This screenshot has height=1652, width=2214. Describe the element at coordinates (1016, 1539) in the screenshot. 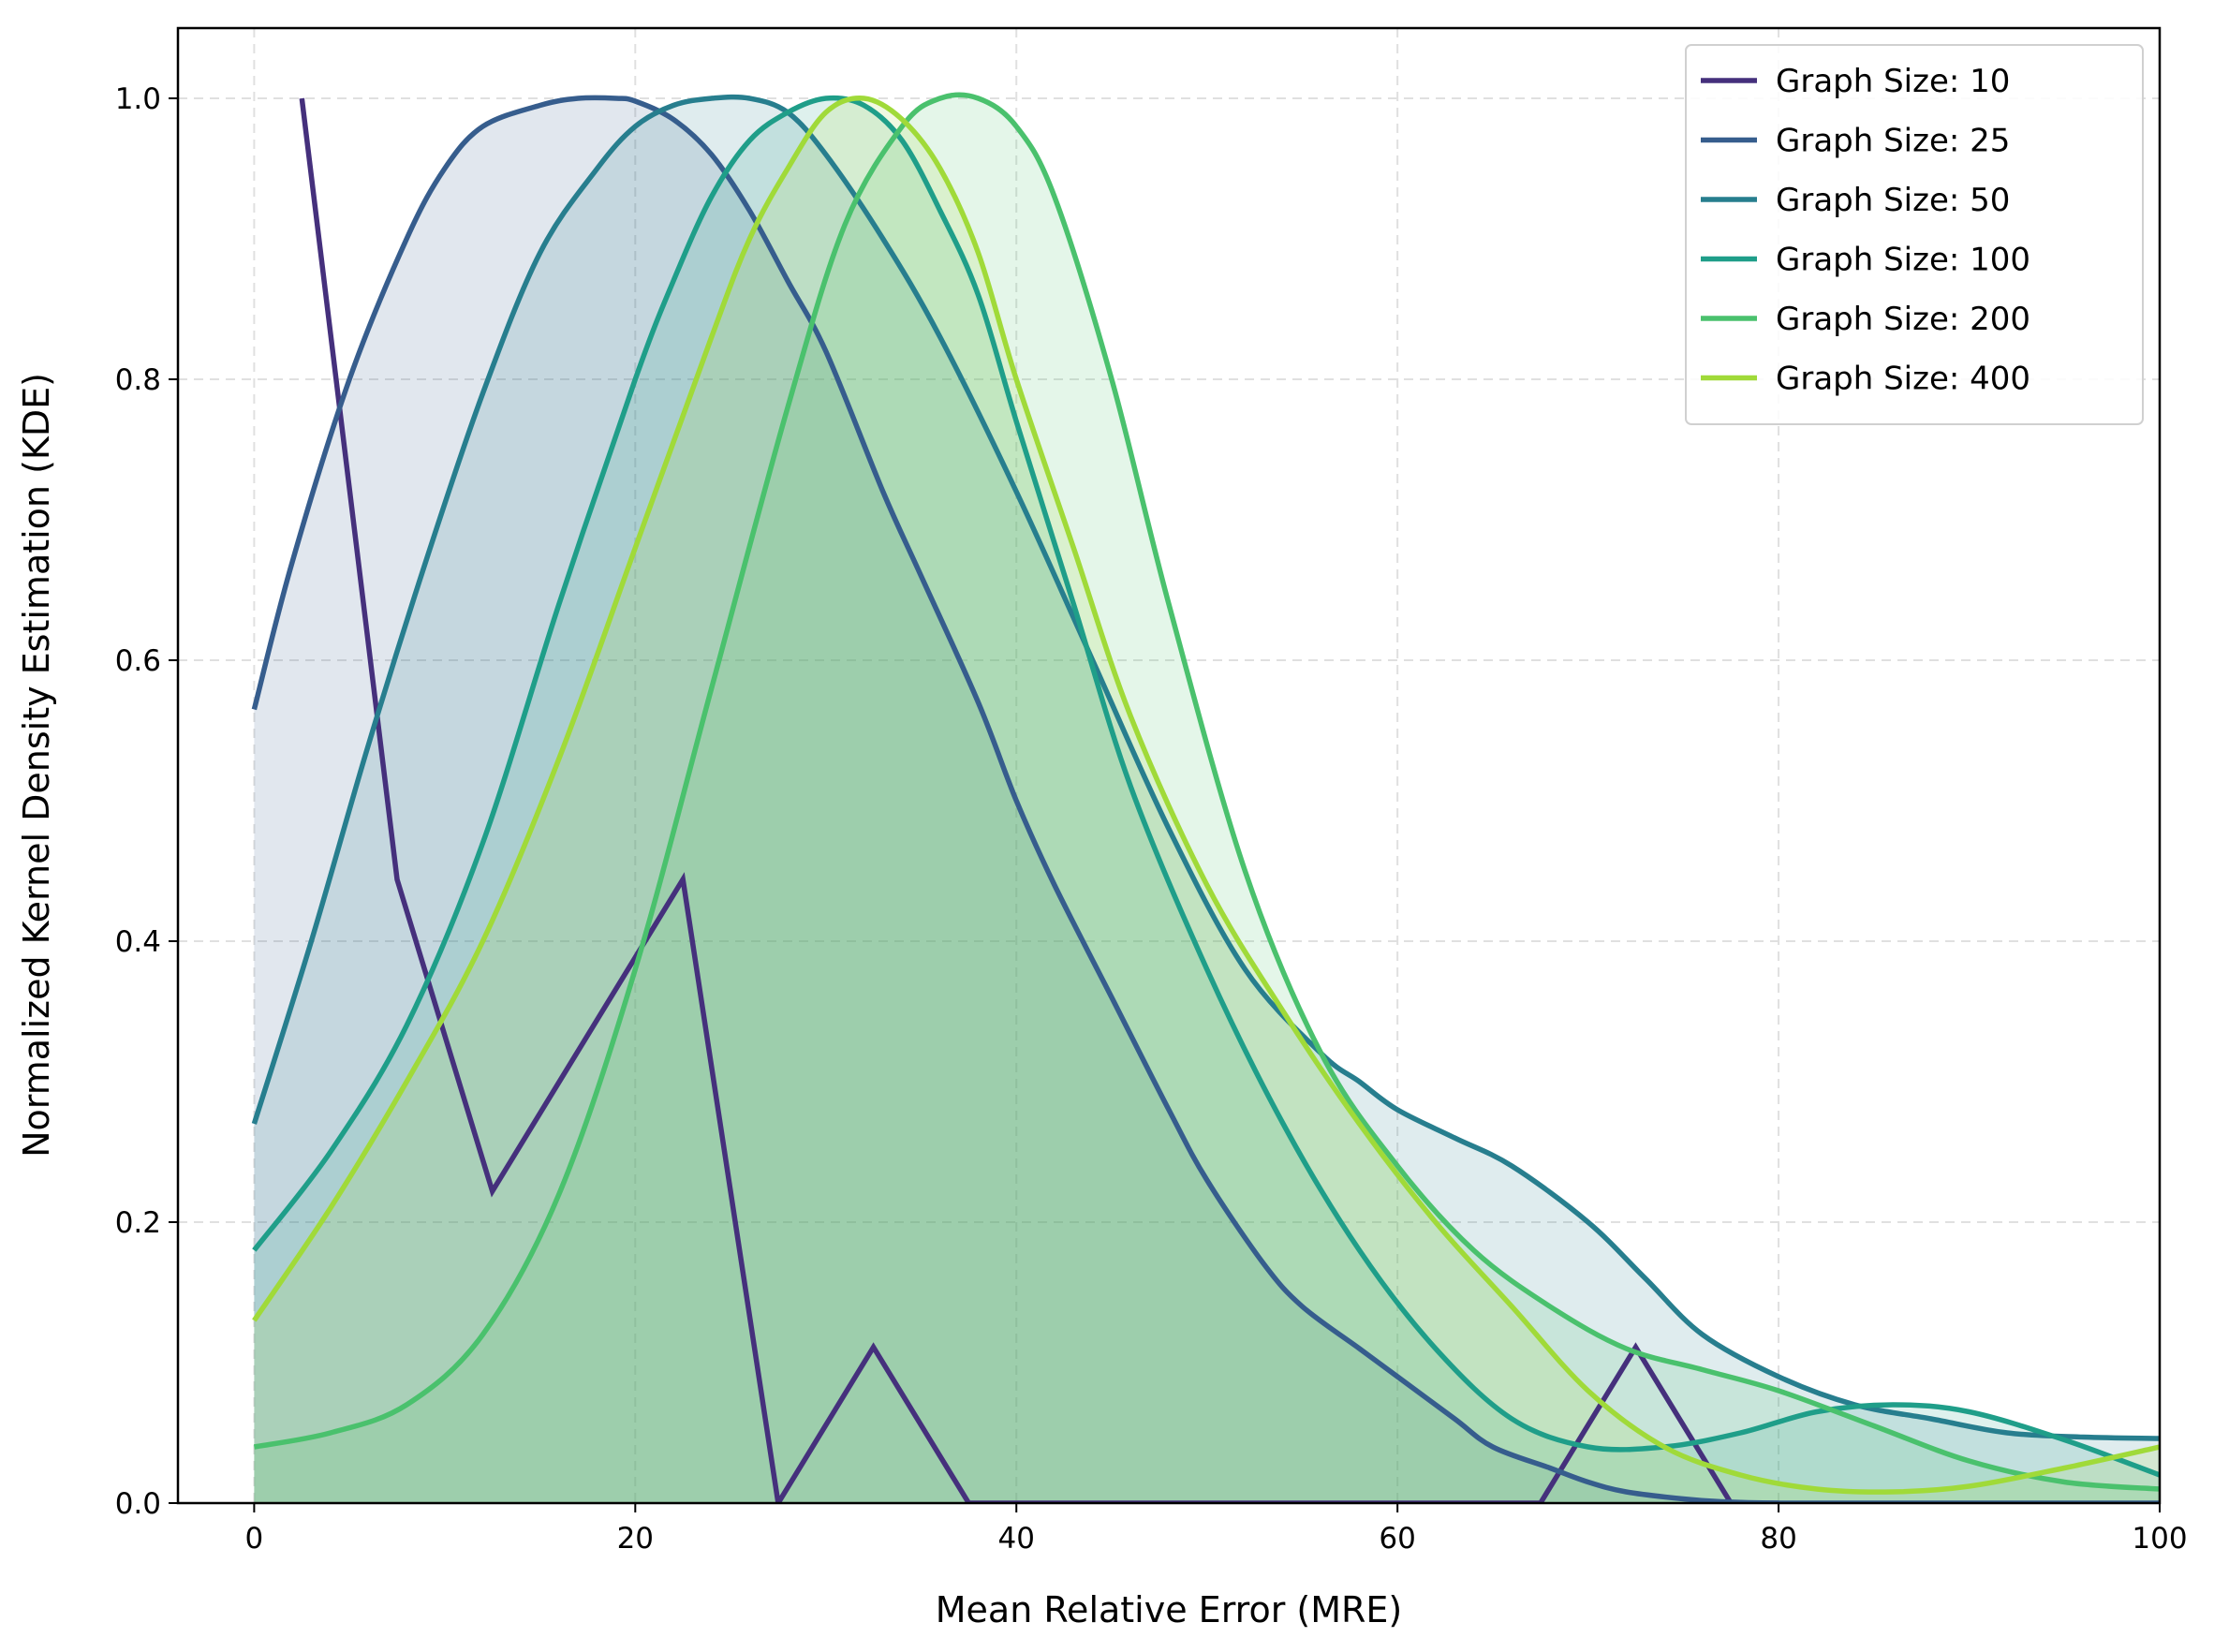

I see `x-tick-label: 40` at that location.